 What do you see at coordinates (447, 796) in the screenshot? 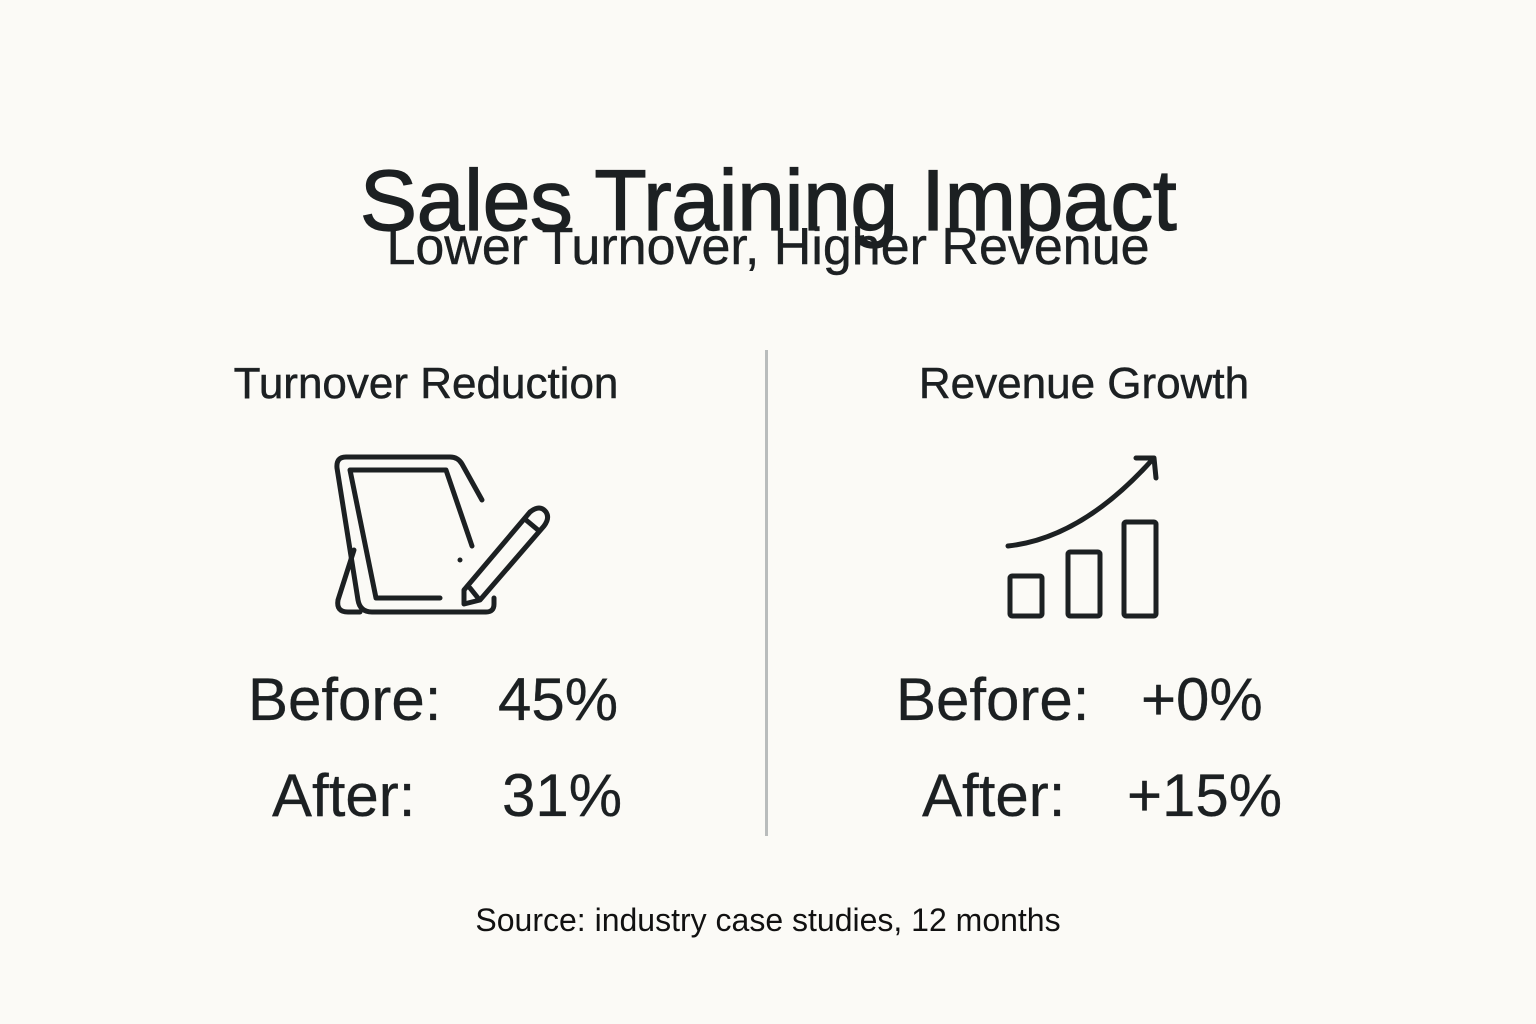
I see `turnover-after-row: After: 31%` at bounding box center [447, 796].